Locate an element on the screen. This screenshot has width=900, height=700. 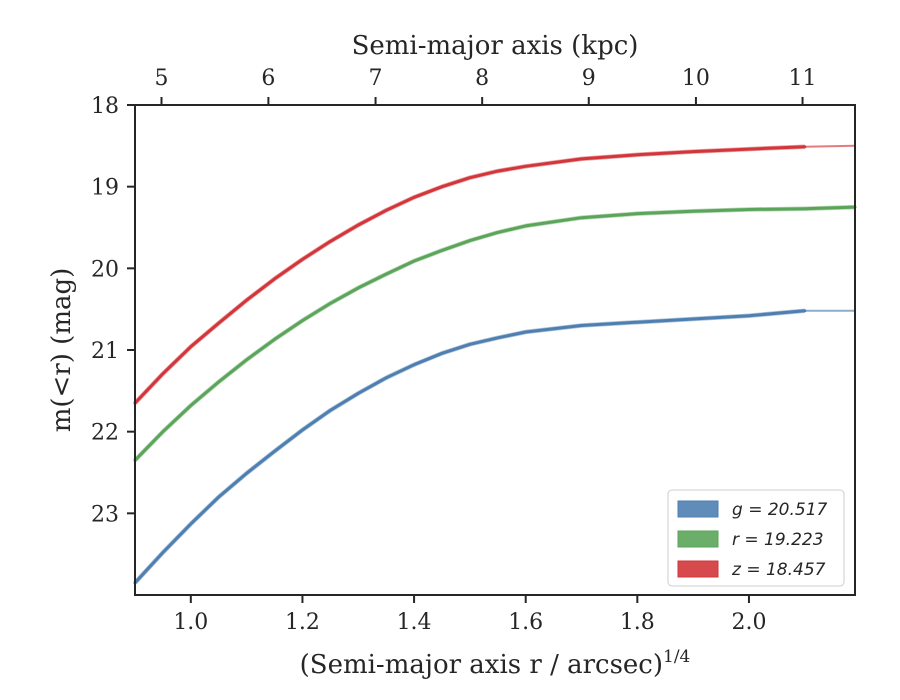
x-tick-label: 1.2 is located at coordinates (302, 622).